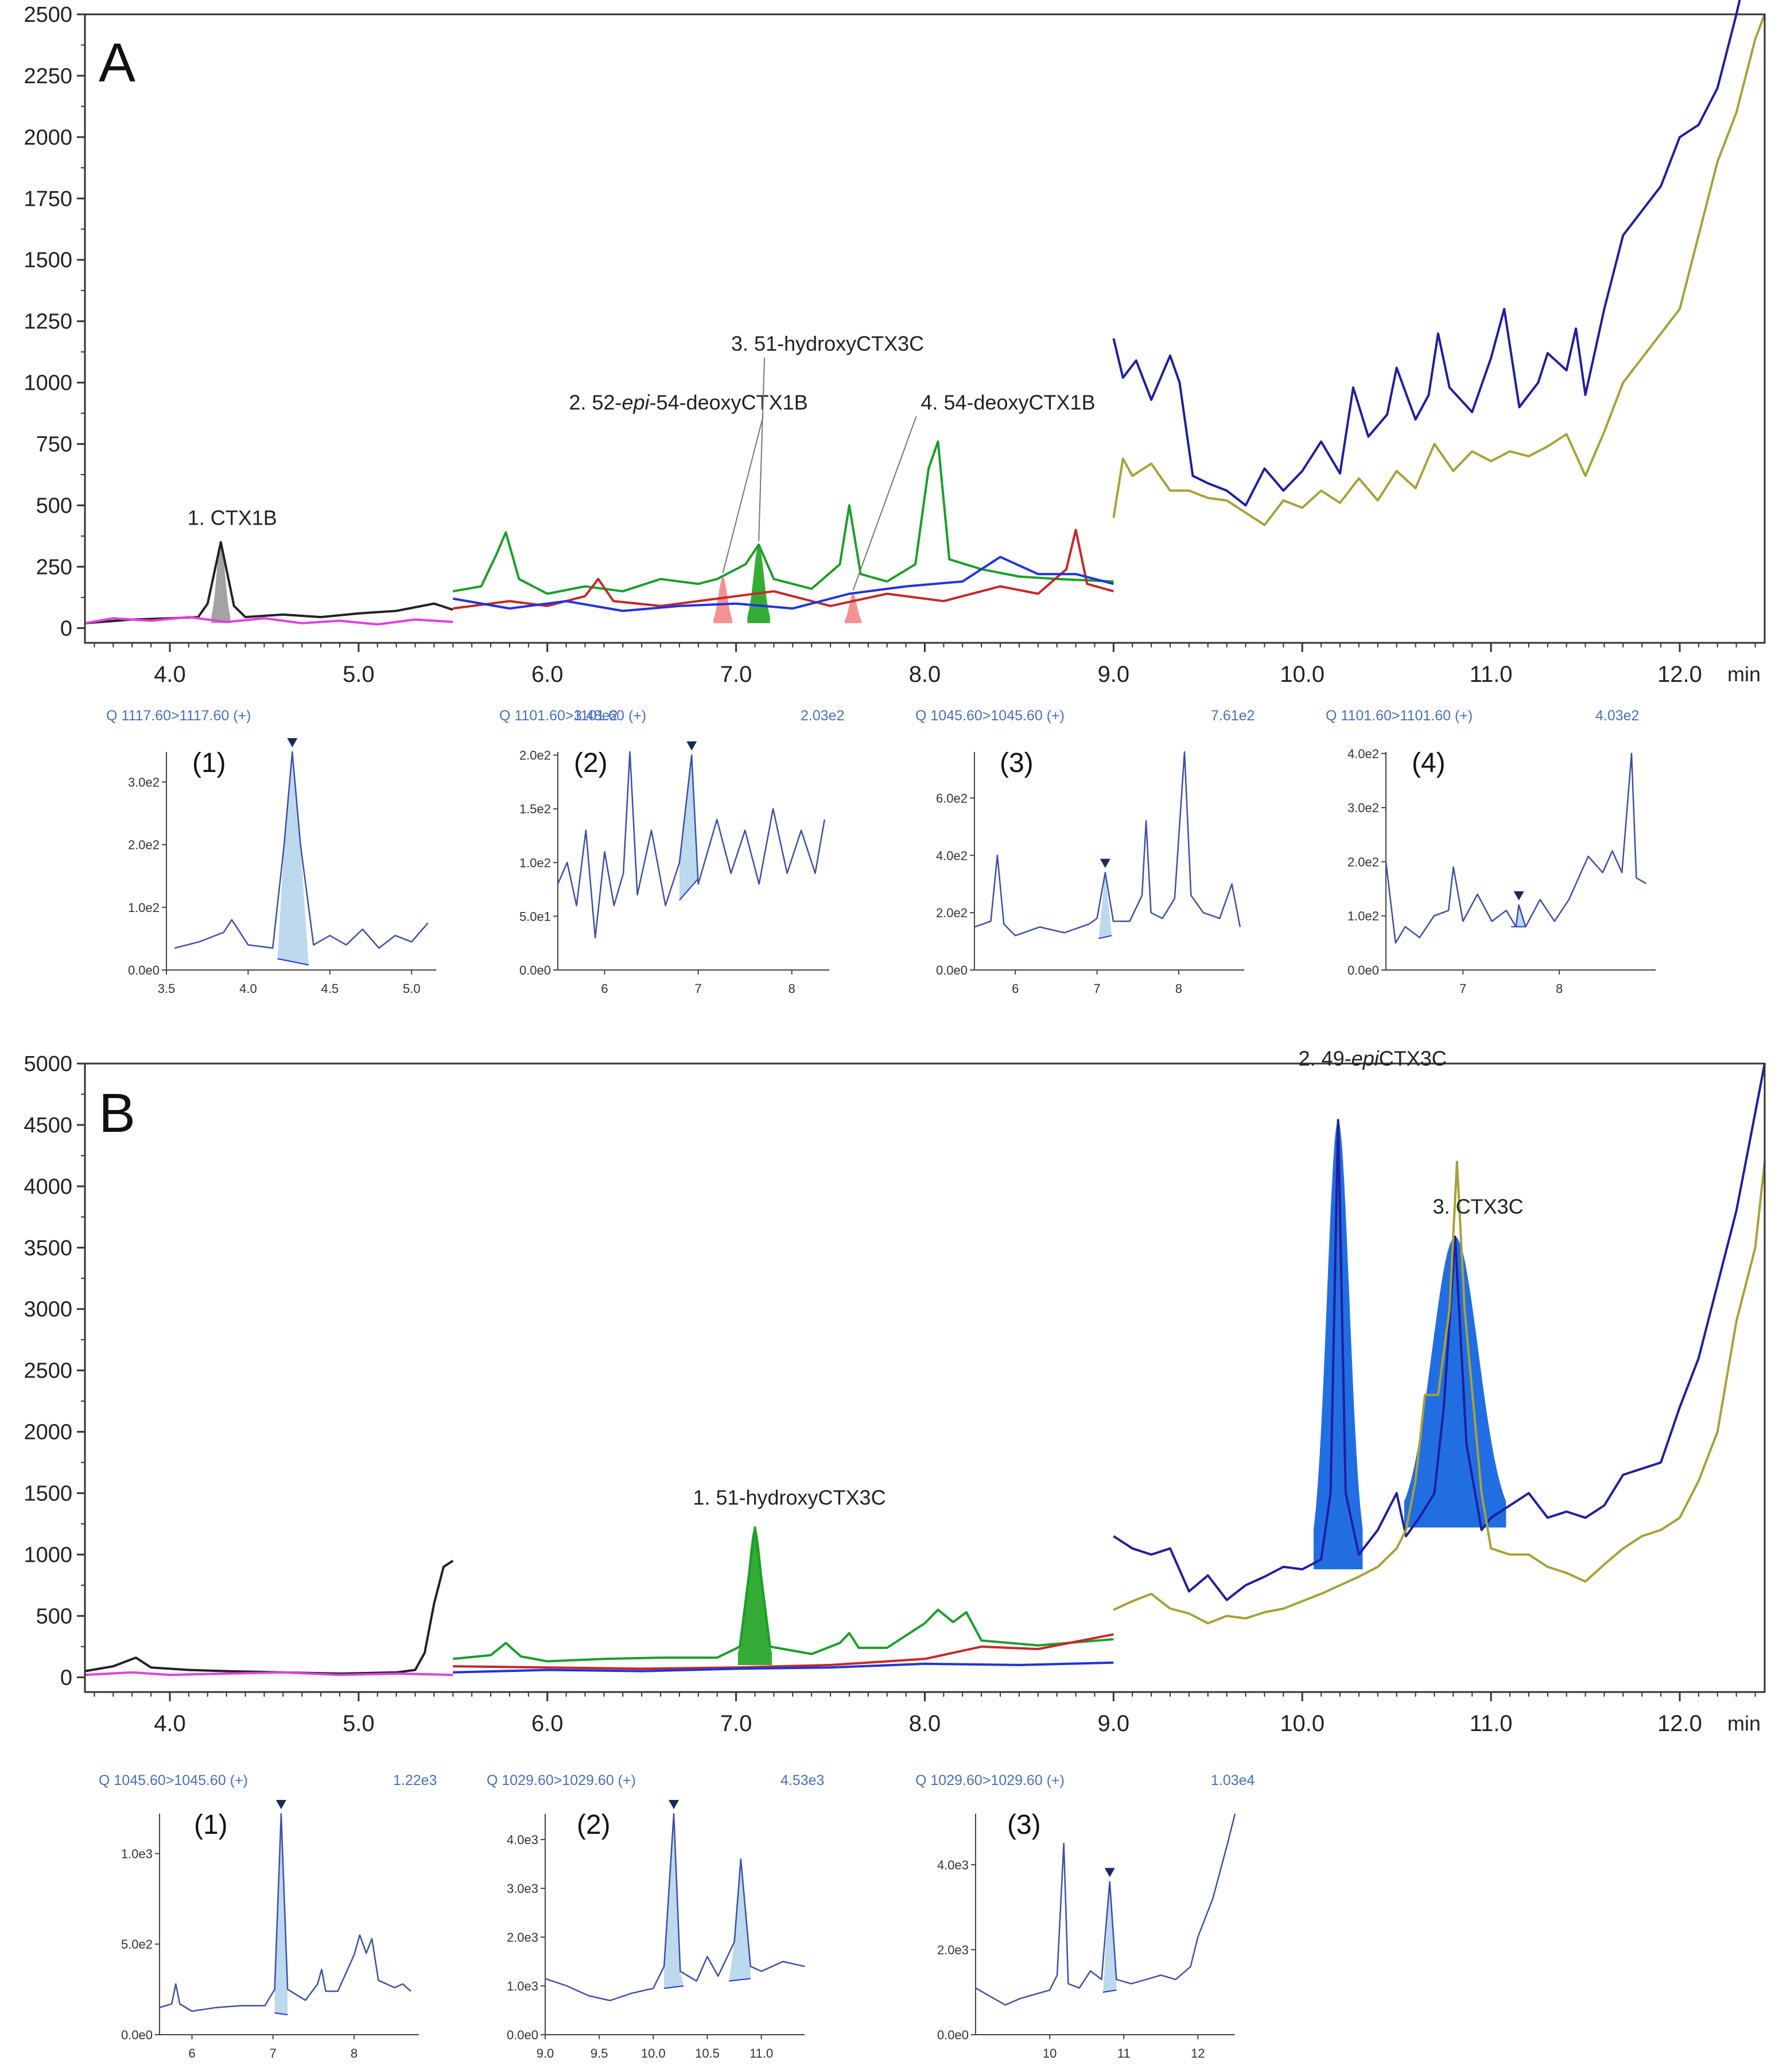 Image resolution: width=1775 pixels, height=2072 pixels. I want to click on inset-label: (2), so click(594, 1825).